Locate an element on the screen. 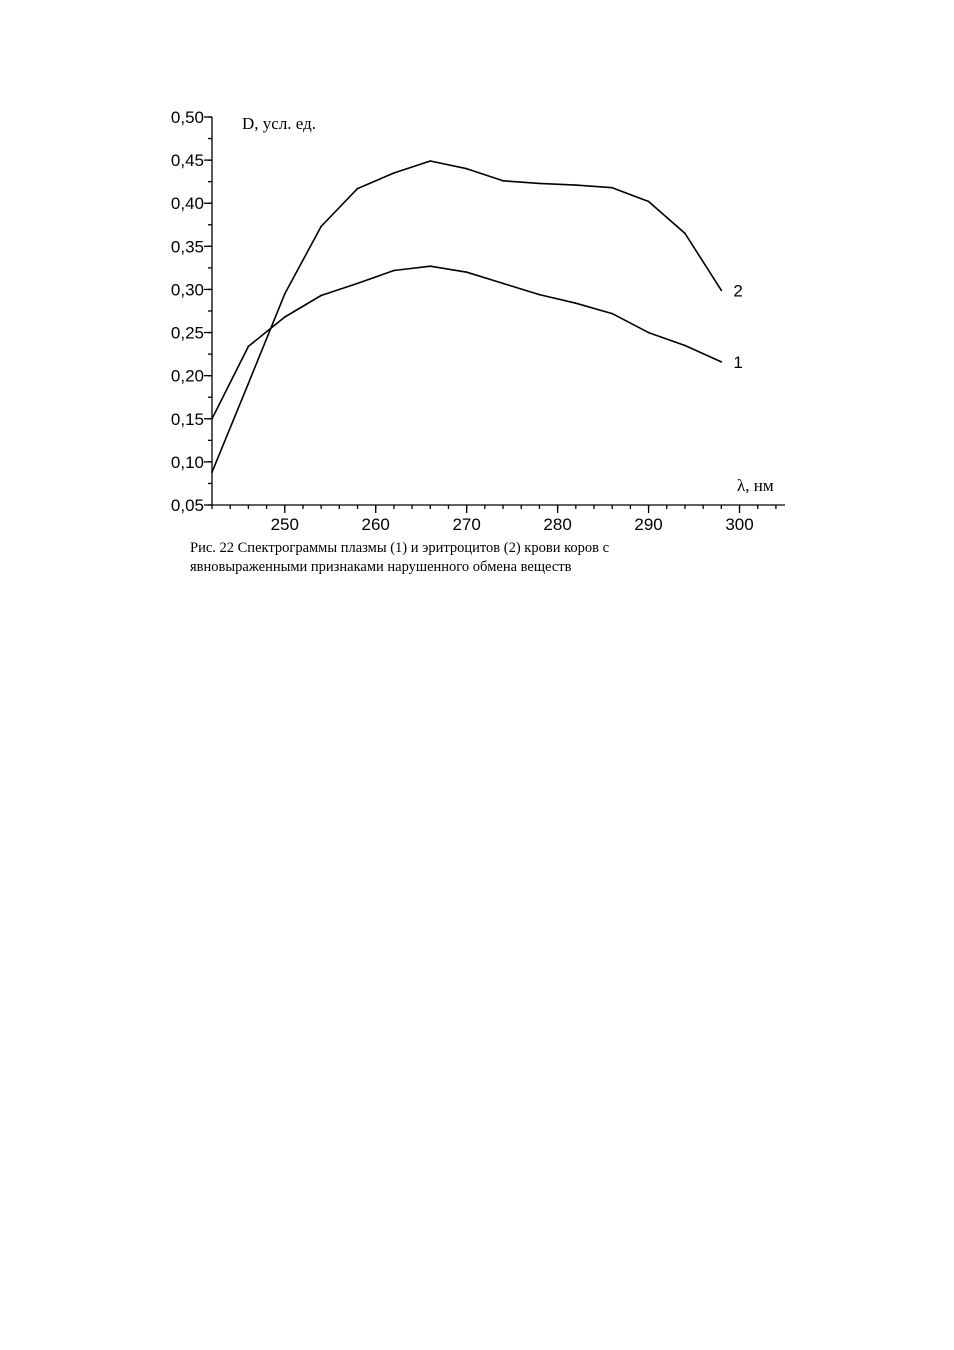  x-tick-label: 290 is located at coordinates (648, 524).